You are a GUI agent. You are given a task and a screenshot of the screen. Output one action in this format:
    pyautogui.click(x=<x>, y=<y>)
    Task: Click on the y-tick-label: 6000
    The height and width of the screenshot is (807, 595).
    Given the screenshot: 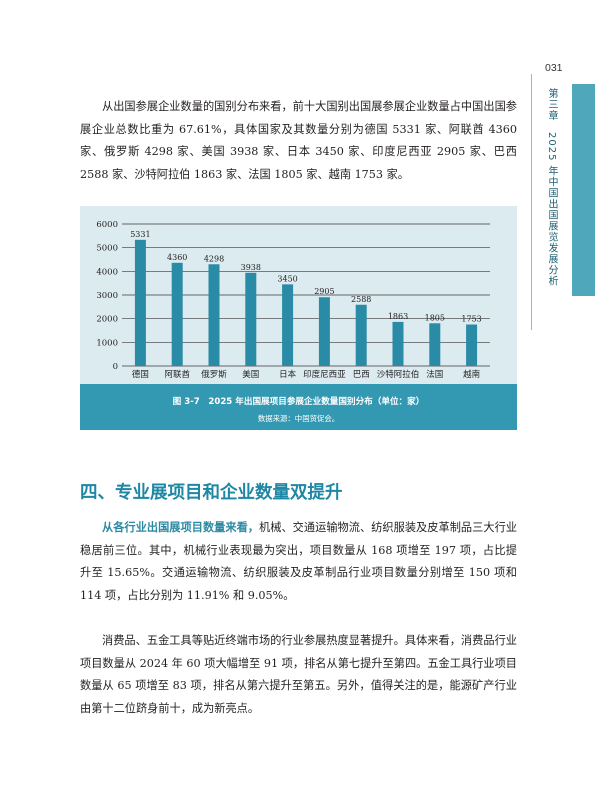 What is the action you would take?
    pyautogui.click(x=107, y=225)
    